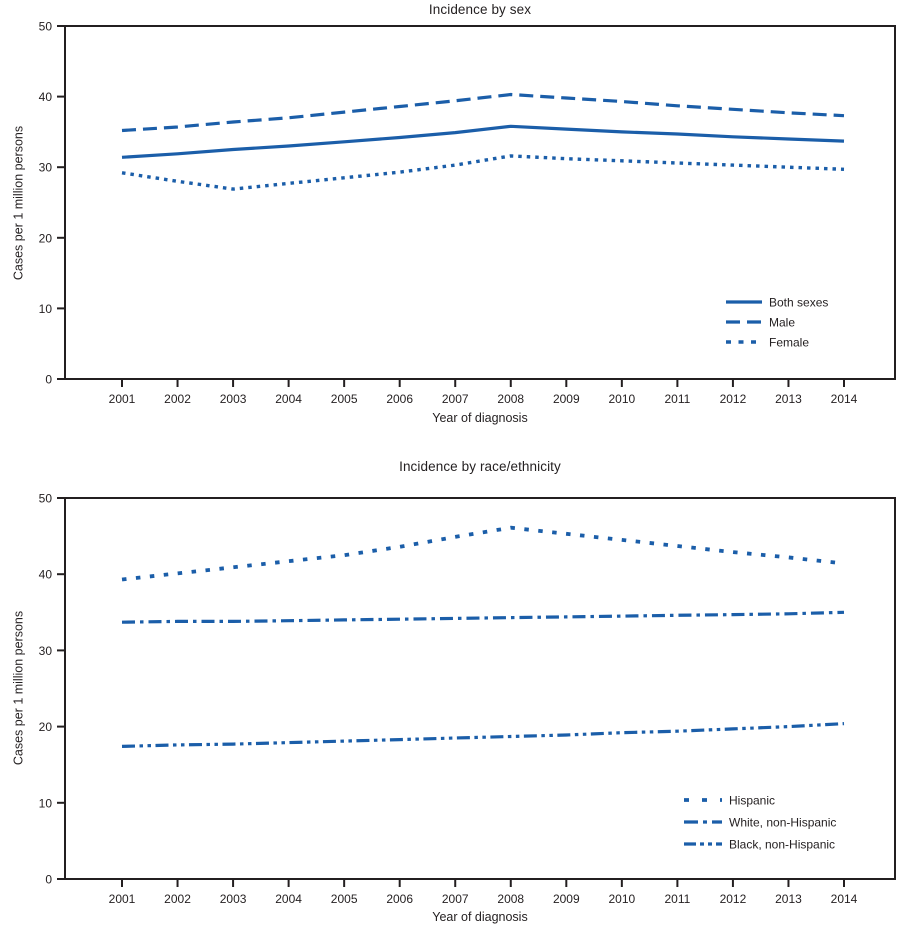  Describe the element at coordinates (480, 418) in the screenshot. I see `x-axis-title-sex: Year of diagnosis` at that location.